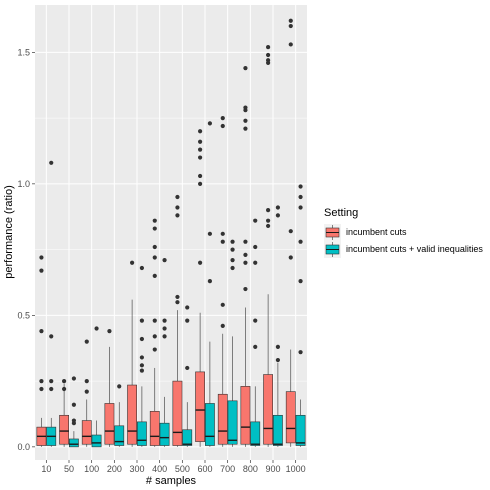  I want to click on x-axis-title: # samples, so click(171, 481).